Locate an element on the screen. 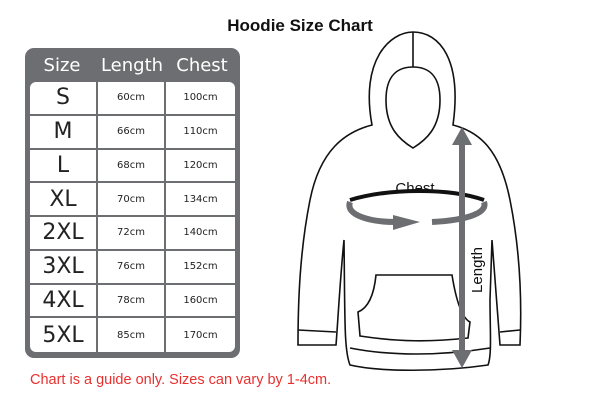  cell-length: 85cm is located at coordinates (132, 335).